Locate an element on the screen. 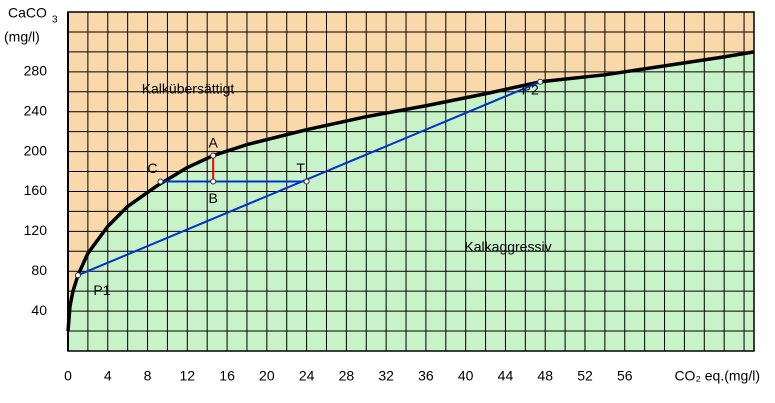 The image size is (775, 403). x-tick-label: 32 is located at coordinates (386, 376).